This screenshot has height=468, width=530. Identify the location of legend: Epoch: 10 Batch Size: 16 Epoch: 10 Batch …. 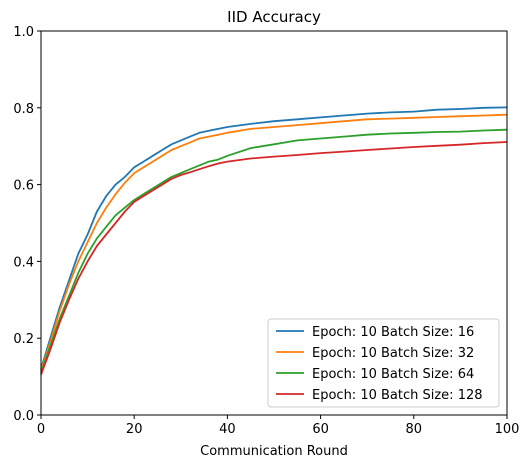
(383, 363).